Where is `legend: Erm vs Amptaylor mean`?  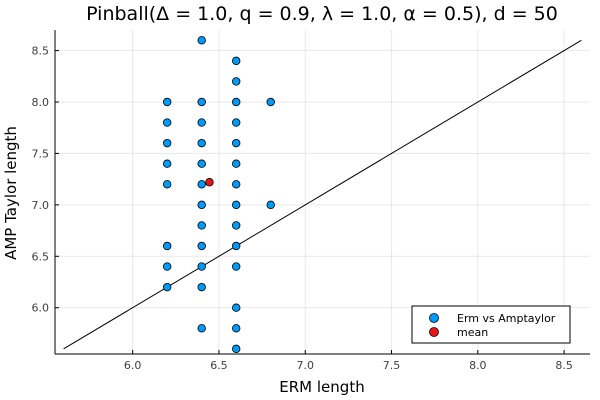
legend: Erm vs Amptaylor mean is located at coordinates (491, 324).